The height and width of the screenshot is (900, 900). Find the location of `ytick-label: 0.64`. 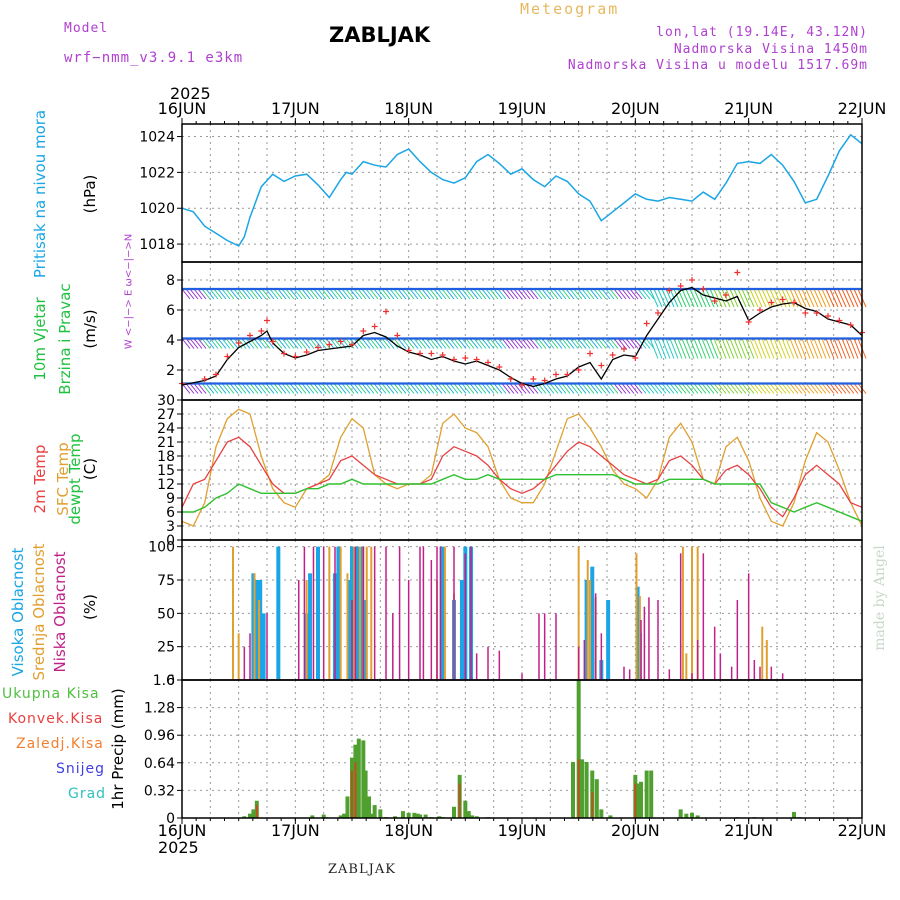

ytick-label: 0.64 is located at coordinates (159, 764).